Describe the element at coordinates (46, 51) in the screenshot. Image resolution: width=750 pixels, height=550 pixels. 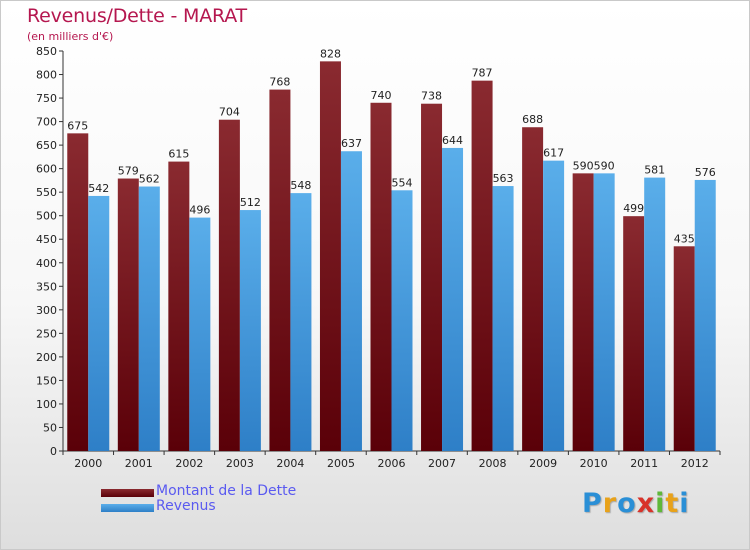
I see `y-tick-label: 850` at that location.